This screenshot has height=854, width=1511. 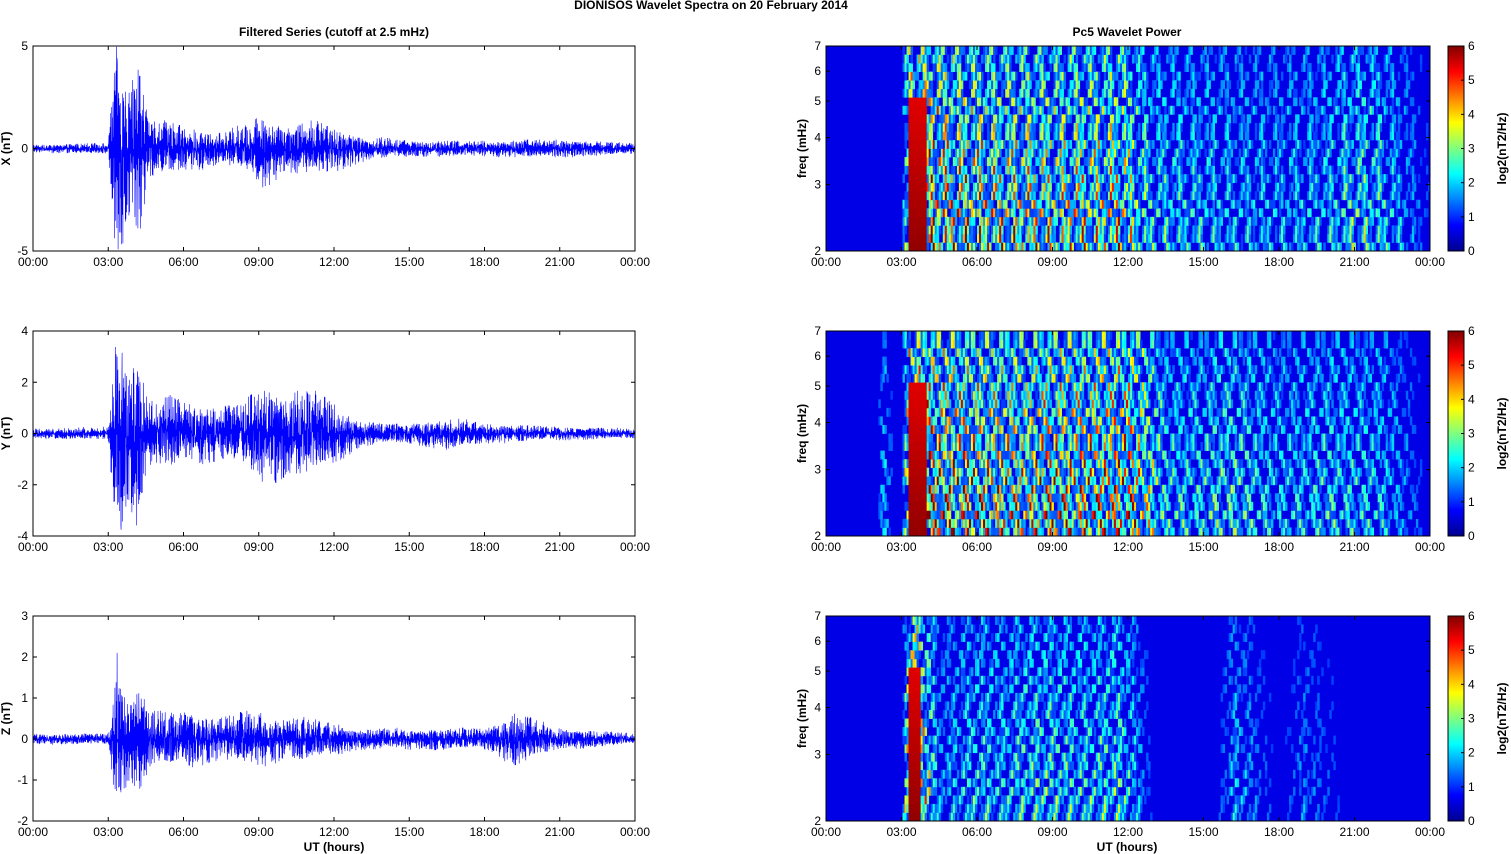 What do you see at coordinates (334, 262) in the screenshot?
I see `series-xtick-label: 12:00` at bounding box center [334, 262].